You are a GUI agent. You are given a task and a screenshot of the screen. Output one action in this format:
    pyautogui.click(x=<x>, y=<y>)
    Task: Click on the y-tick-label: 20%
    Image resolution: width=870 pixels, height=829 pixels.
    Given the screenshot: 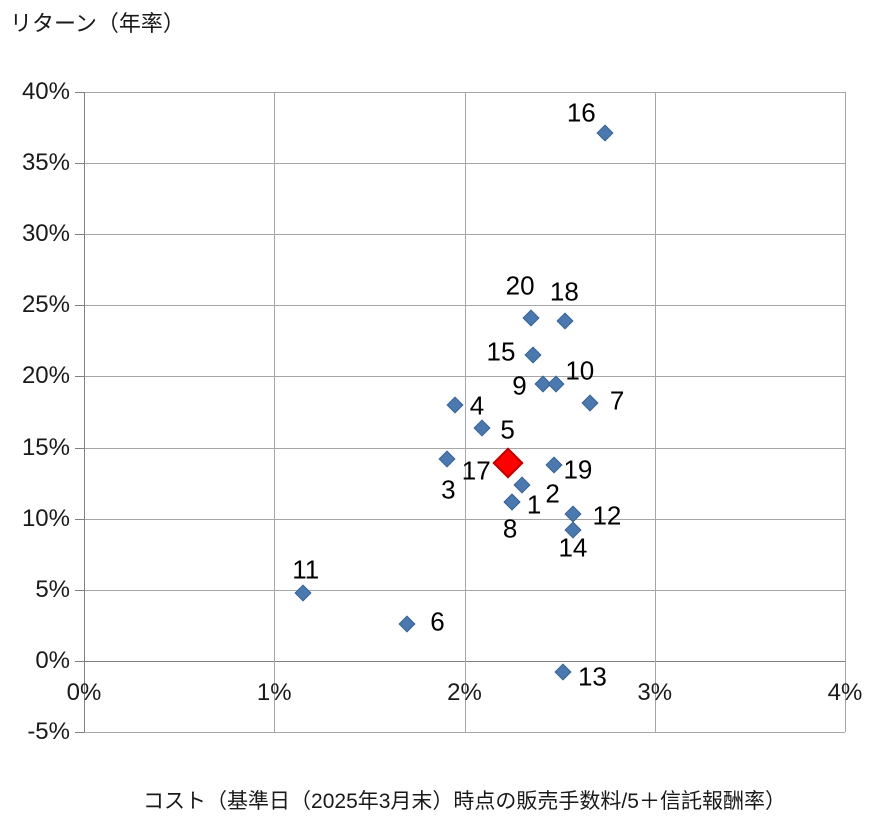 What is the action you would take?
    pyautogui.click(x=45, y=376)
    